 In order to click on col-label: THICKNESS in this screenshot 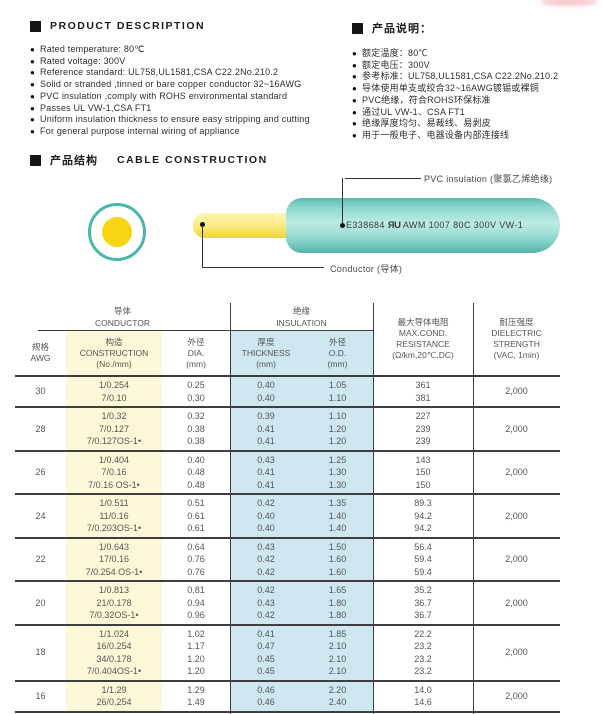, I will do `click(266, 352)`.